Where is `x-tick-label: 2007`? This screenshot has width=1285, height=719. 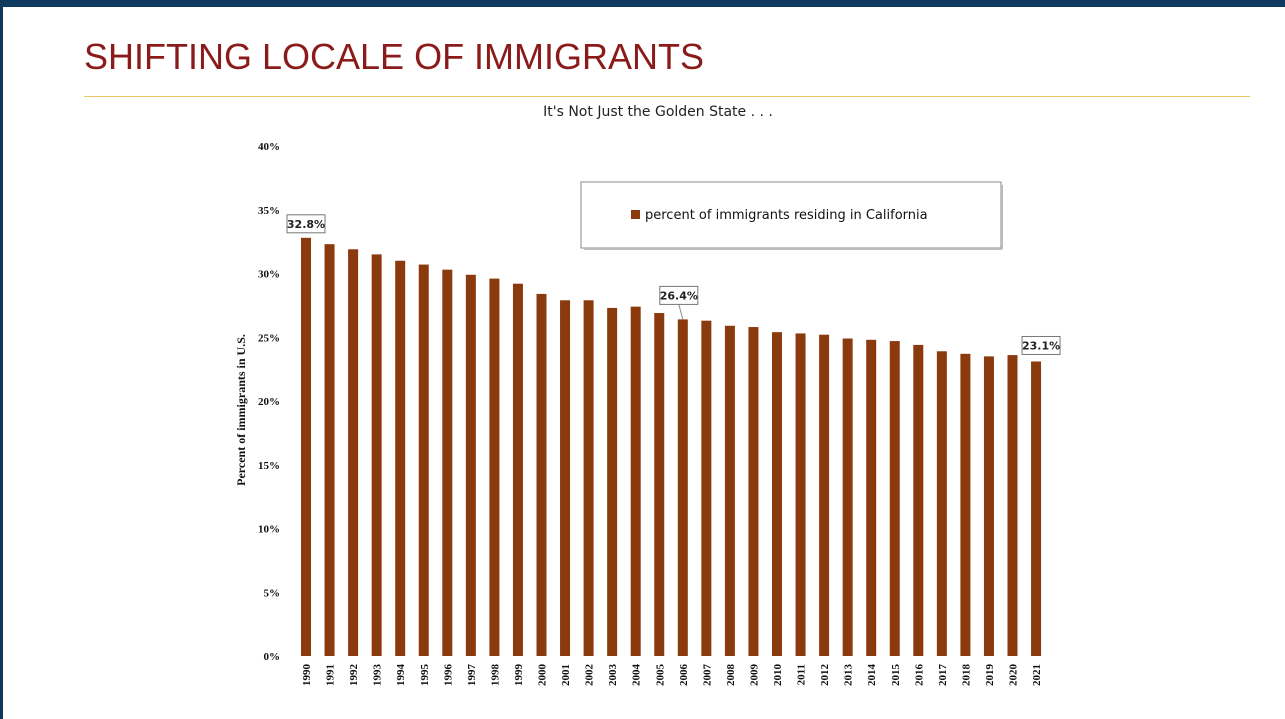
x-tick-label: 2007 is located at coordinates (707, 675).